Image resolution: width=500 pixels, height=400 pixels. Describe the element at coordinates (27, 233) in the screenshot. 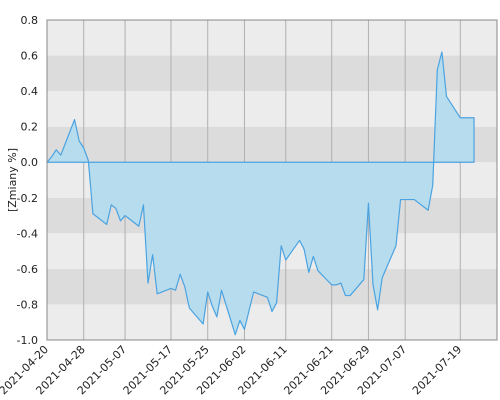

I see `y-tick-label: -0.4` at that location.